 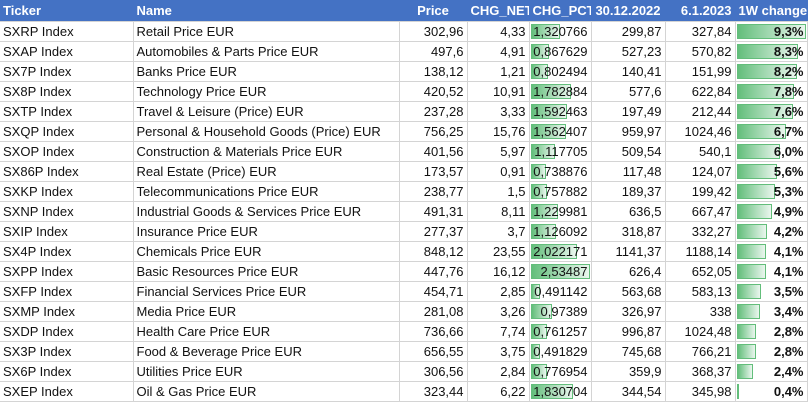 What do you see at coordinates (67, 391) in the screenshot?
I see `ticker-cell: SXEP Index` at bounding box center [67, 391].